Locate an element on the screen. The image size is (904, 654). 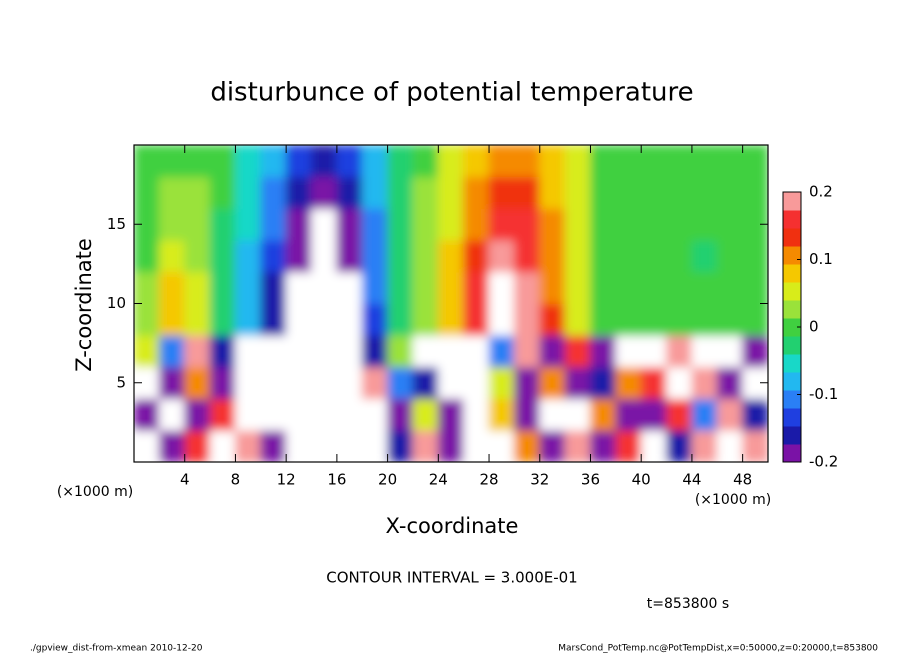
y-tick-label: 15 is located at coordinates (116, 224).